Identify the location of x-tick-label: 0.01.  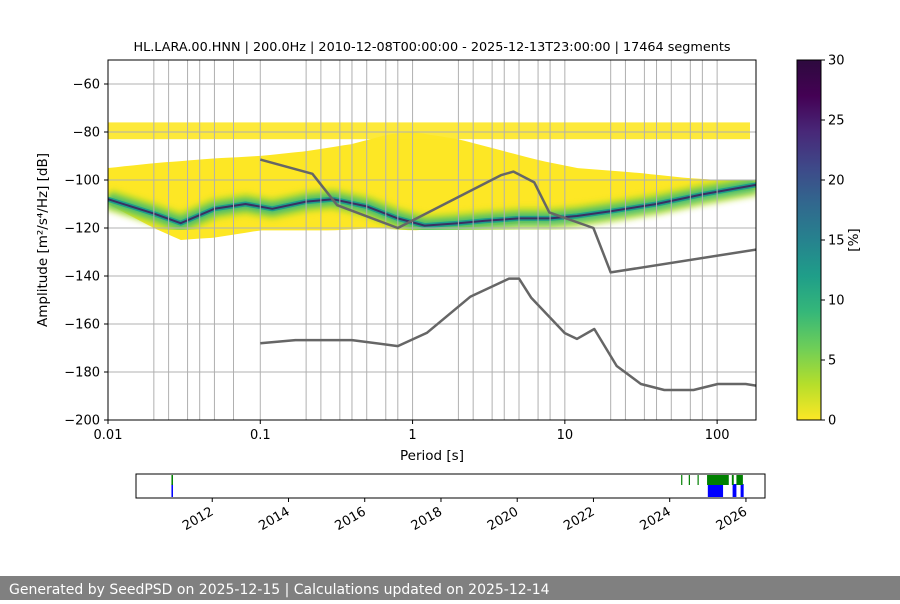
(108, 435).